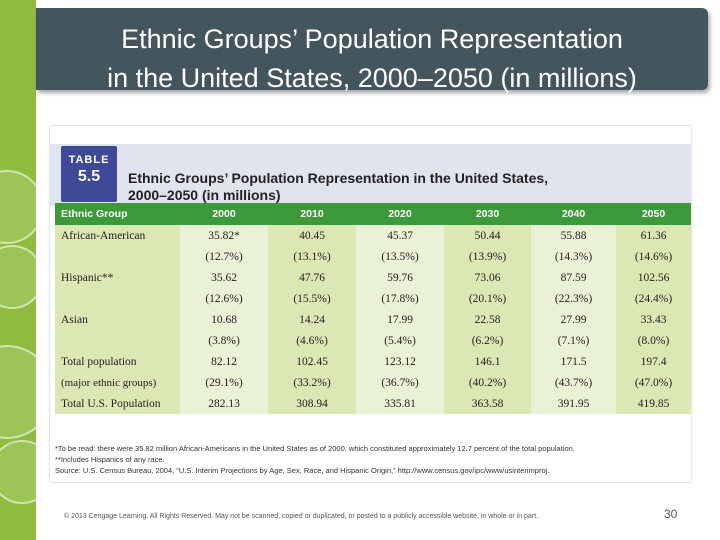  I want to click on footnote: **Includes Hispanics of any race., so click(110, 459).